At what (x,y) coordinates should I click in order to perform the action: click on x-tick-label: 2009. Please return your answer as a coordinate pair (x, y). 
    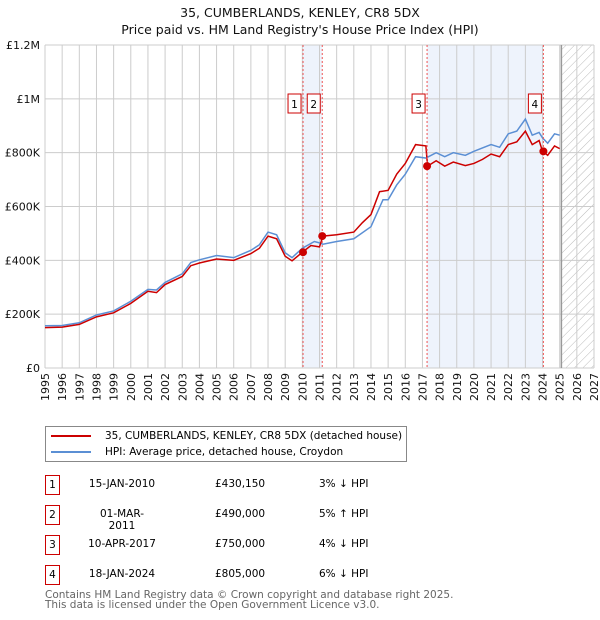
    Looking at the image, I should click on (285, 387).